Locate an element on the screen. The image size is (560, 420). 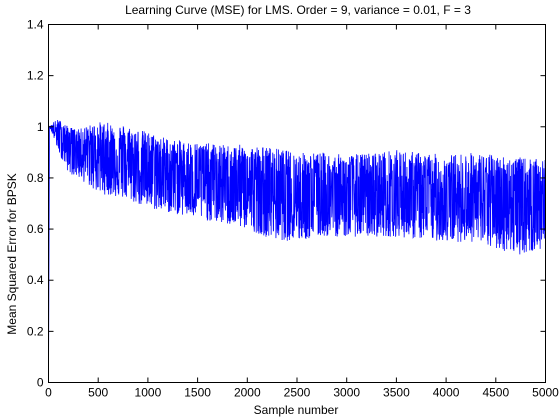
x-tick-label: 0 is located at coordinates (48, 393).